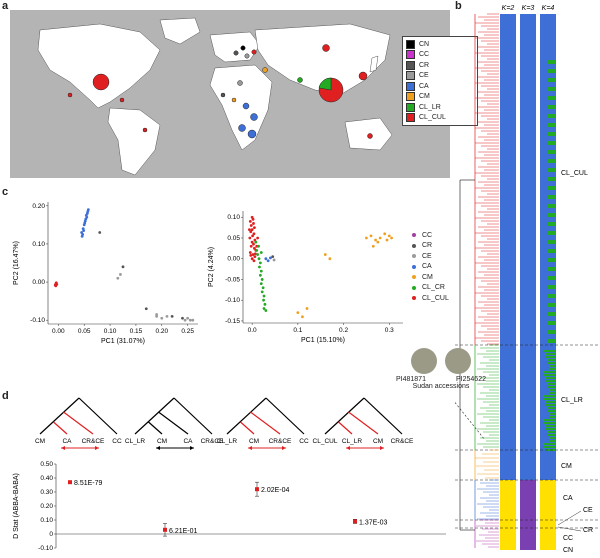 The image size is (600, 558). Describe the element at coordinates (432, 118) in the screenshot. I see `legend-label: CL_CUL` at that location.